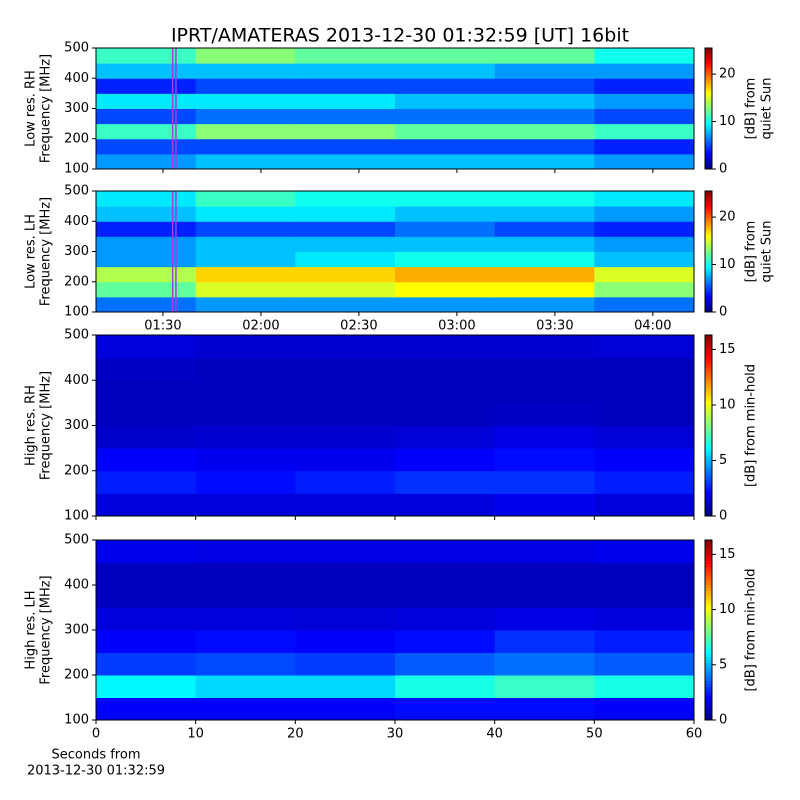  What do you see at coordinates (727, 74) in the screenshot?
I see `colorbar-tick-label: 20` at bounding box center [727, 74].